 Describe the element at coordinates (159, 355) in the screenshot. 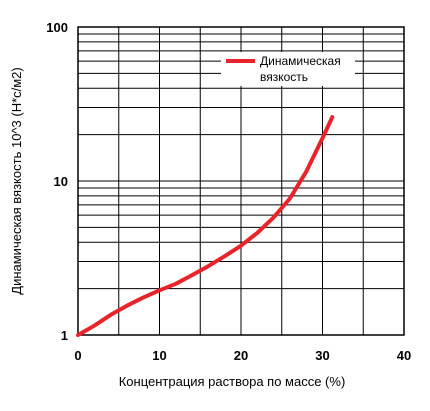

I see `x-tick-label: 10` at that location.